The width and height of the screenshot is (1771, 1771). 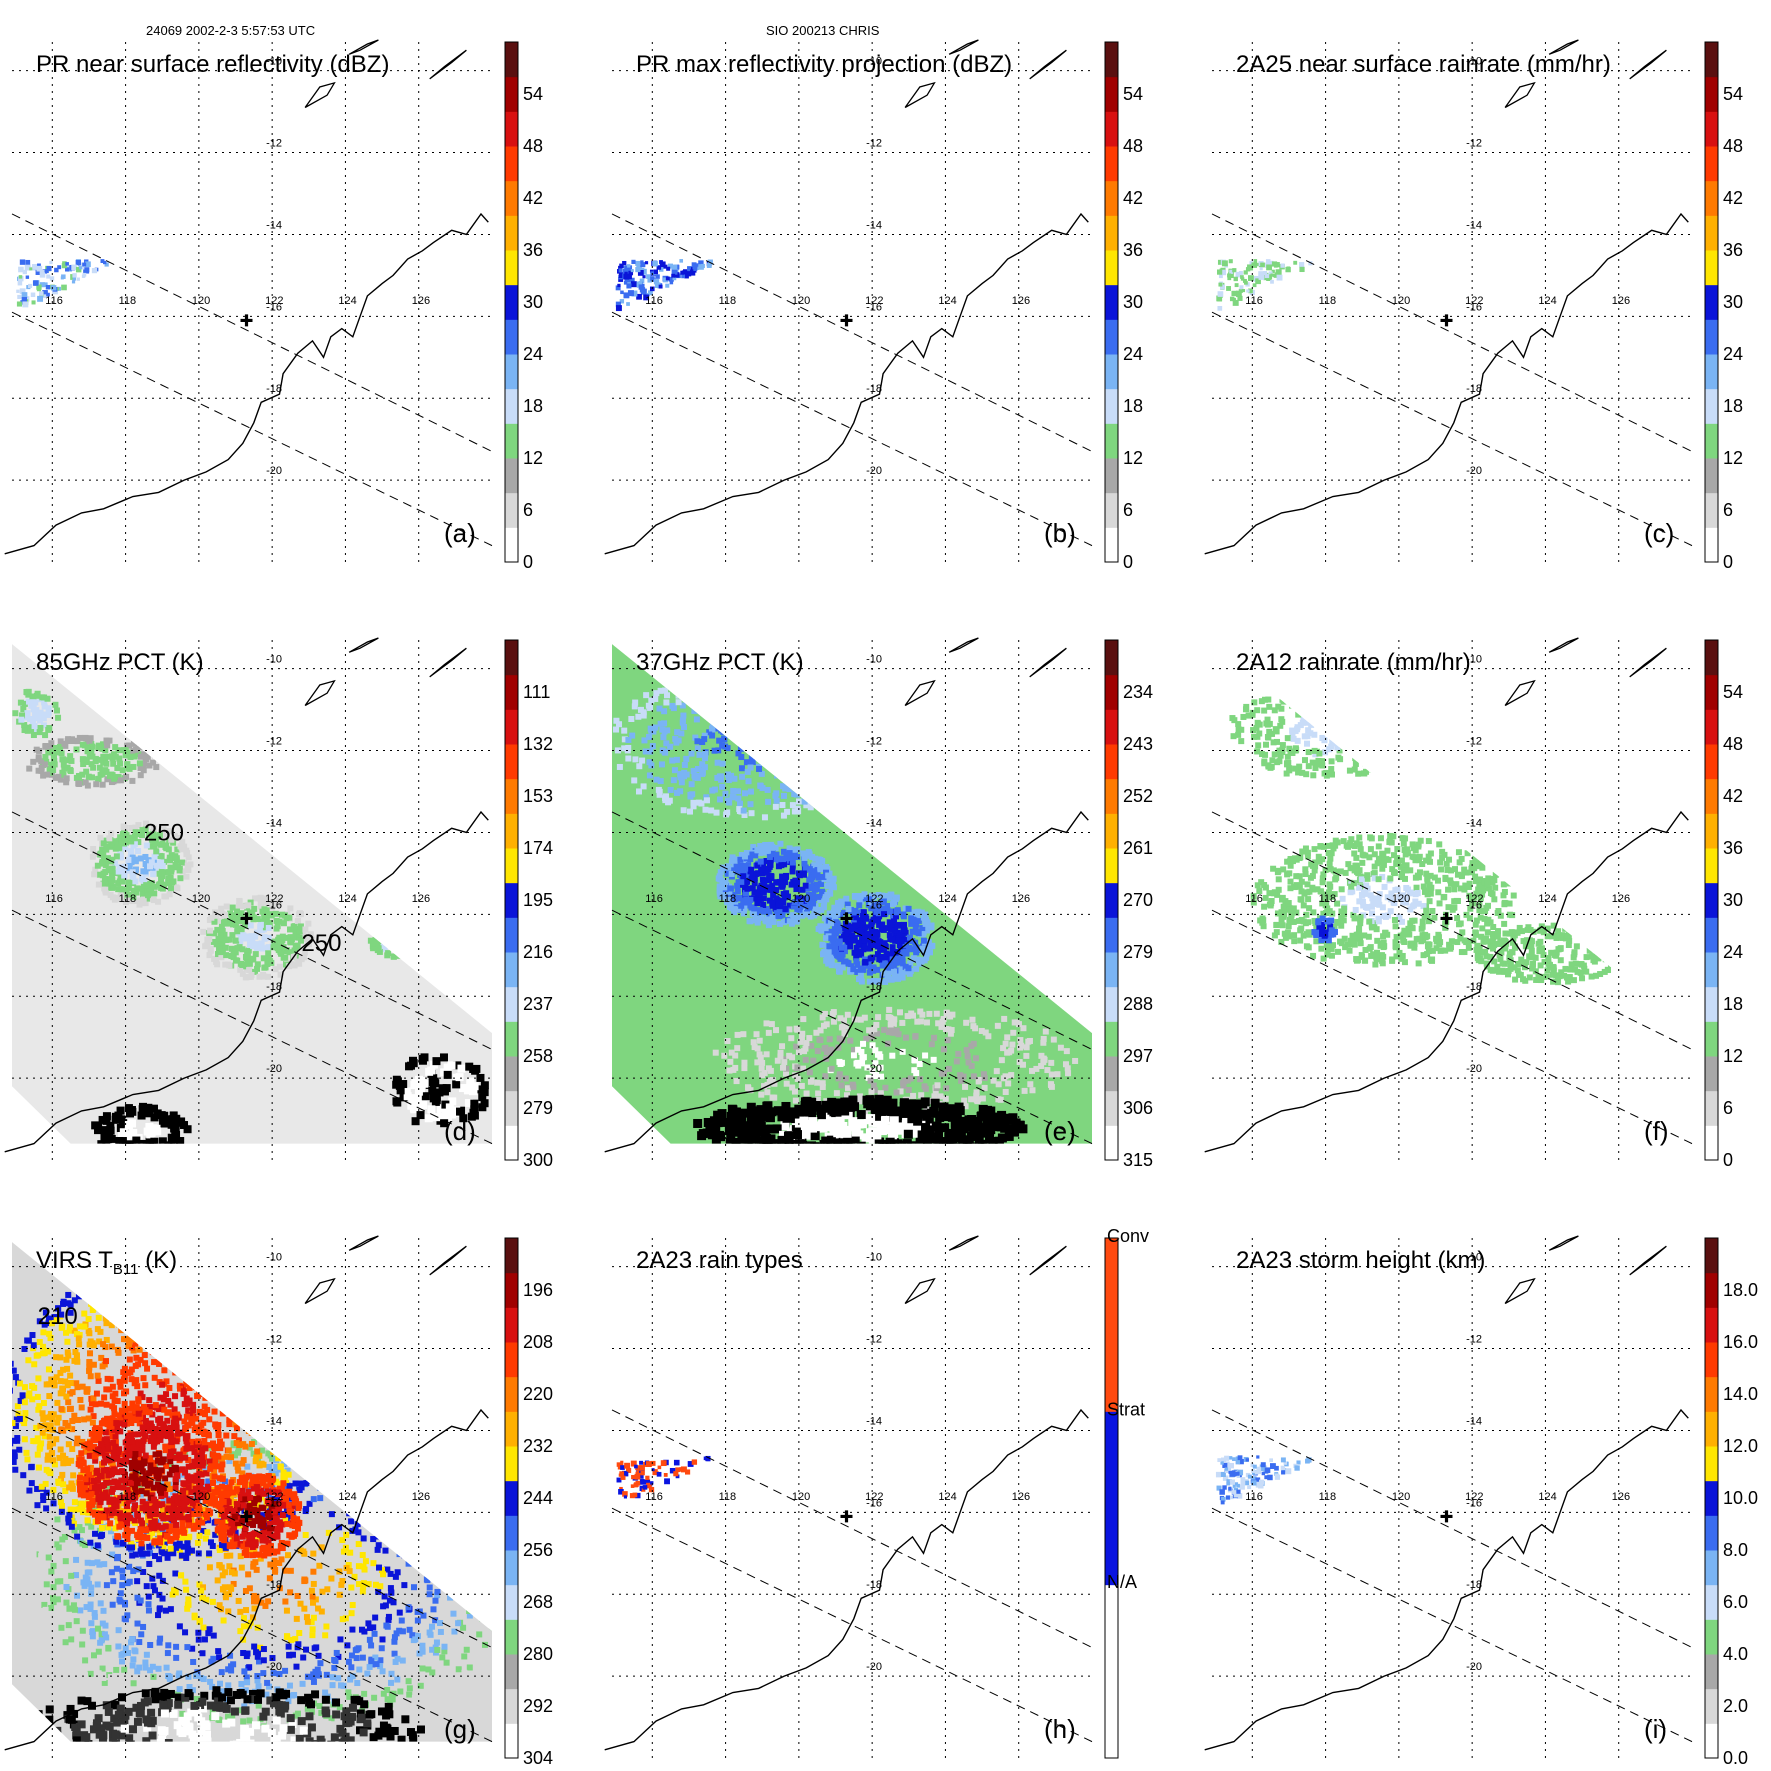 What do you see at coordinates (128, 301) in the screenshot?
I see `lon-tick-label: 118` at bounding box center [128, 301].